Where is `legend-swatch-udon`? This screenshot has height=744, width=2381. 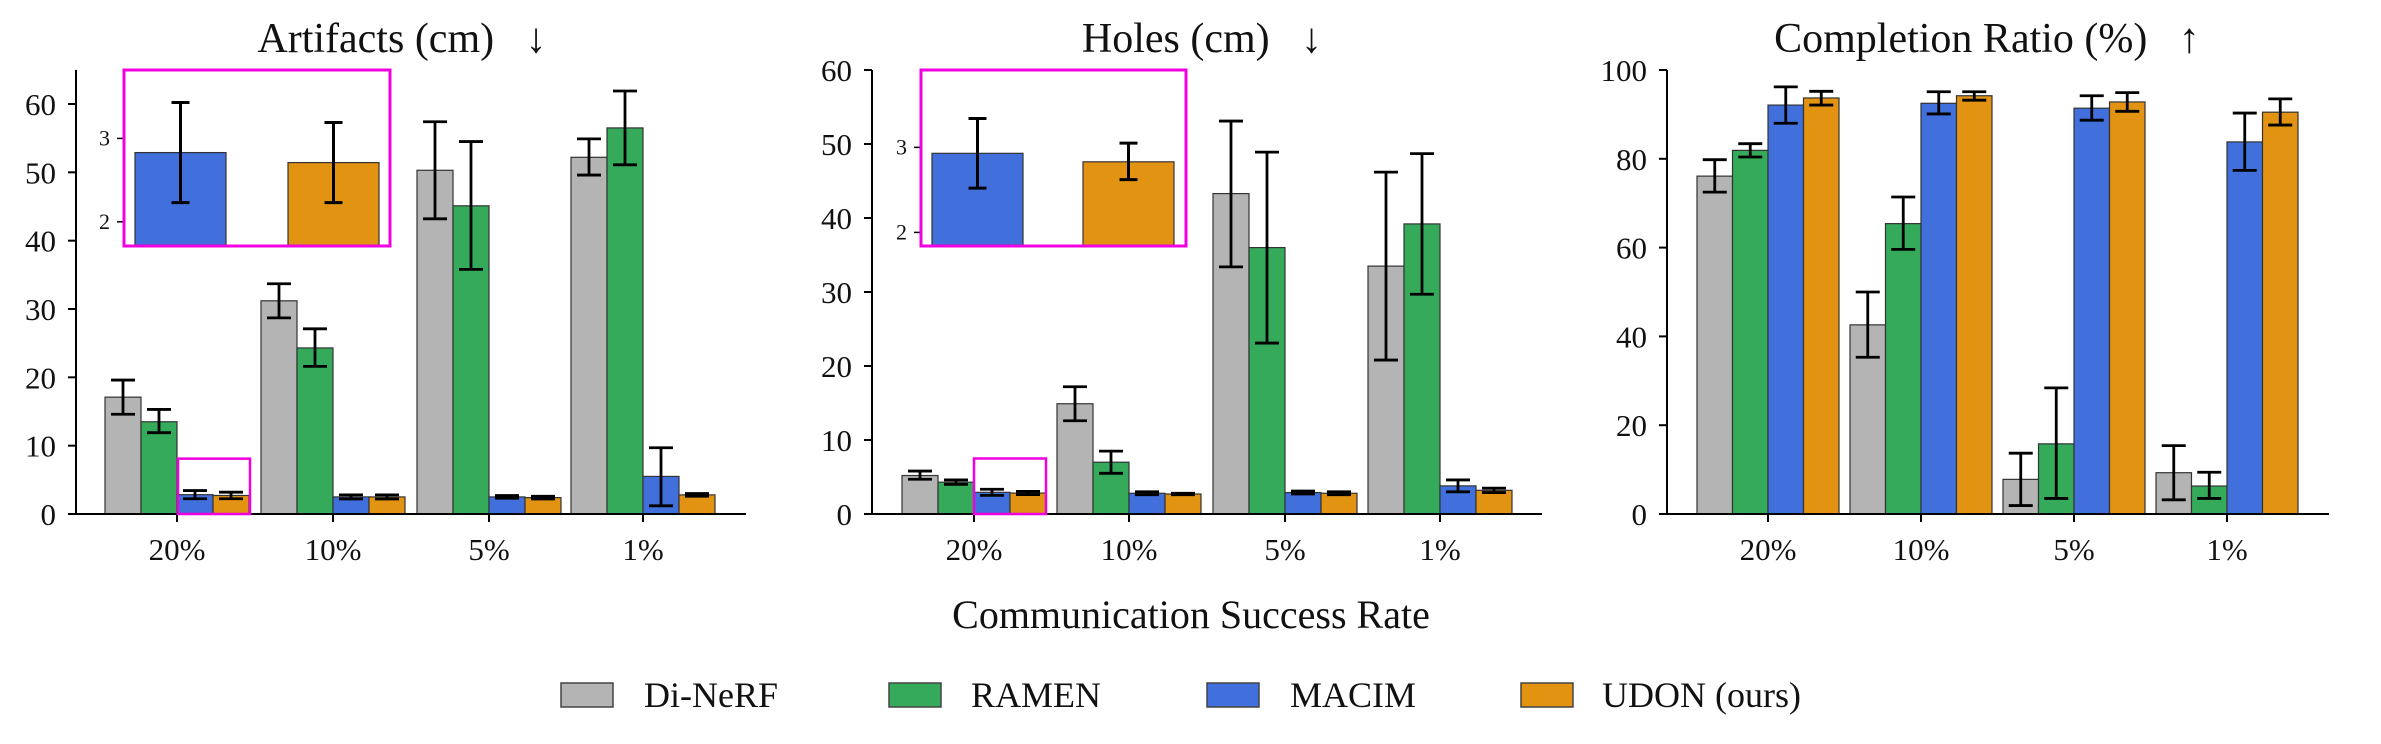
legend-swatch-udon is located at coordinates (1547, 695).